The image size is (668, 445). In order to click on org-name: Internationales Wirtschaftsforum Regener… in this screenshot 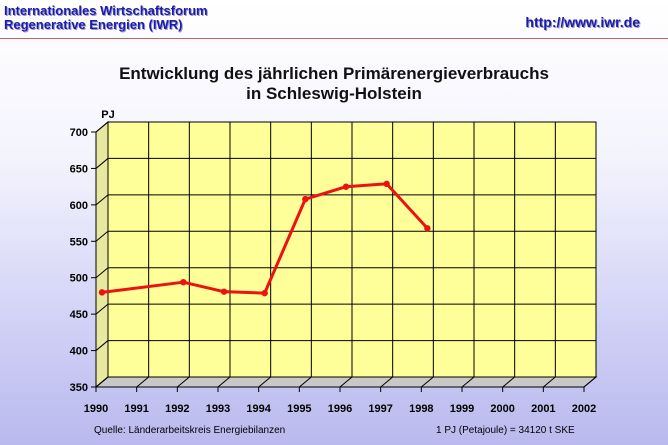, I will do `click(106, 18)`.